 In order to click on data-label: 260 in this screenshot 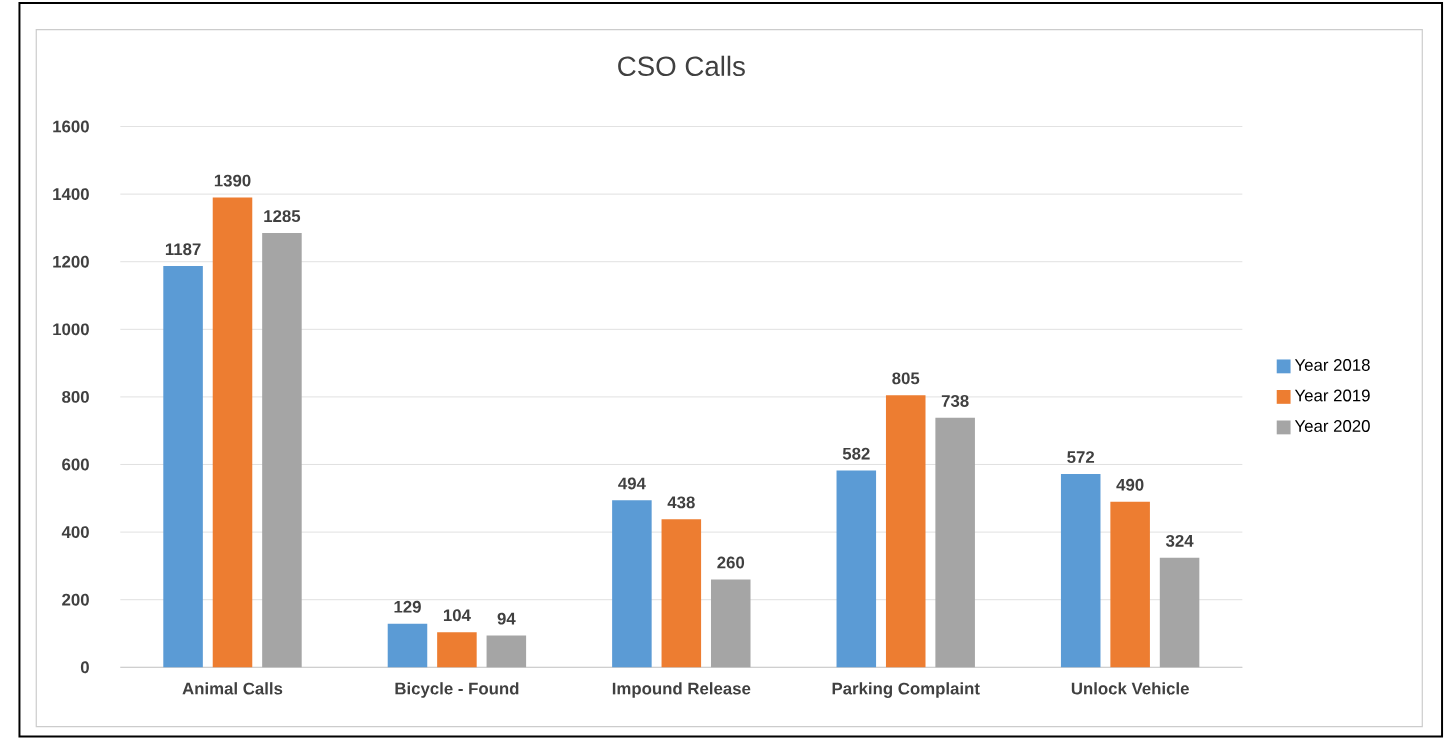, I will do `click(731, 562)`.